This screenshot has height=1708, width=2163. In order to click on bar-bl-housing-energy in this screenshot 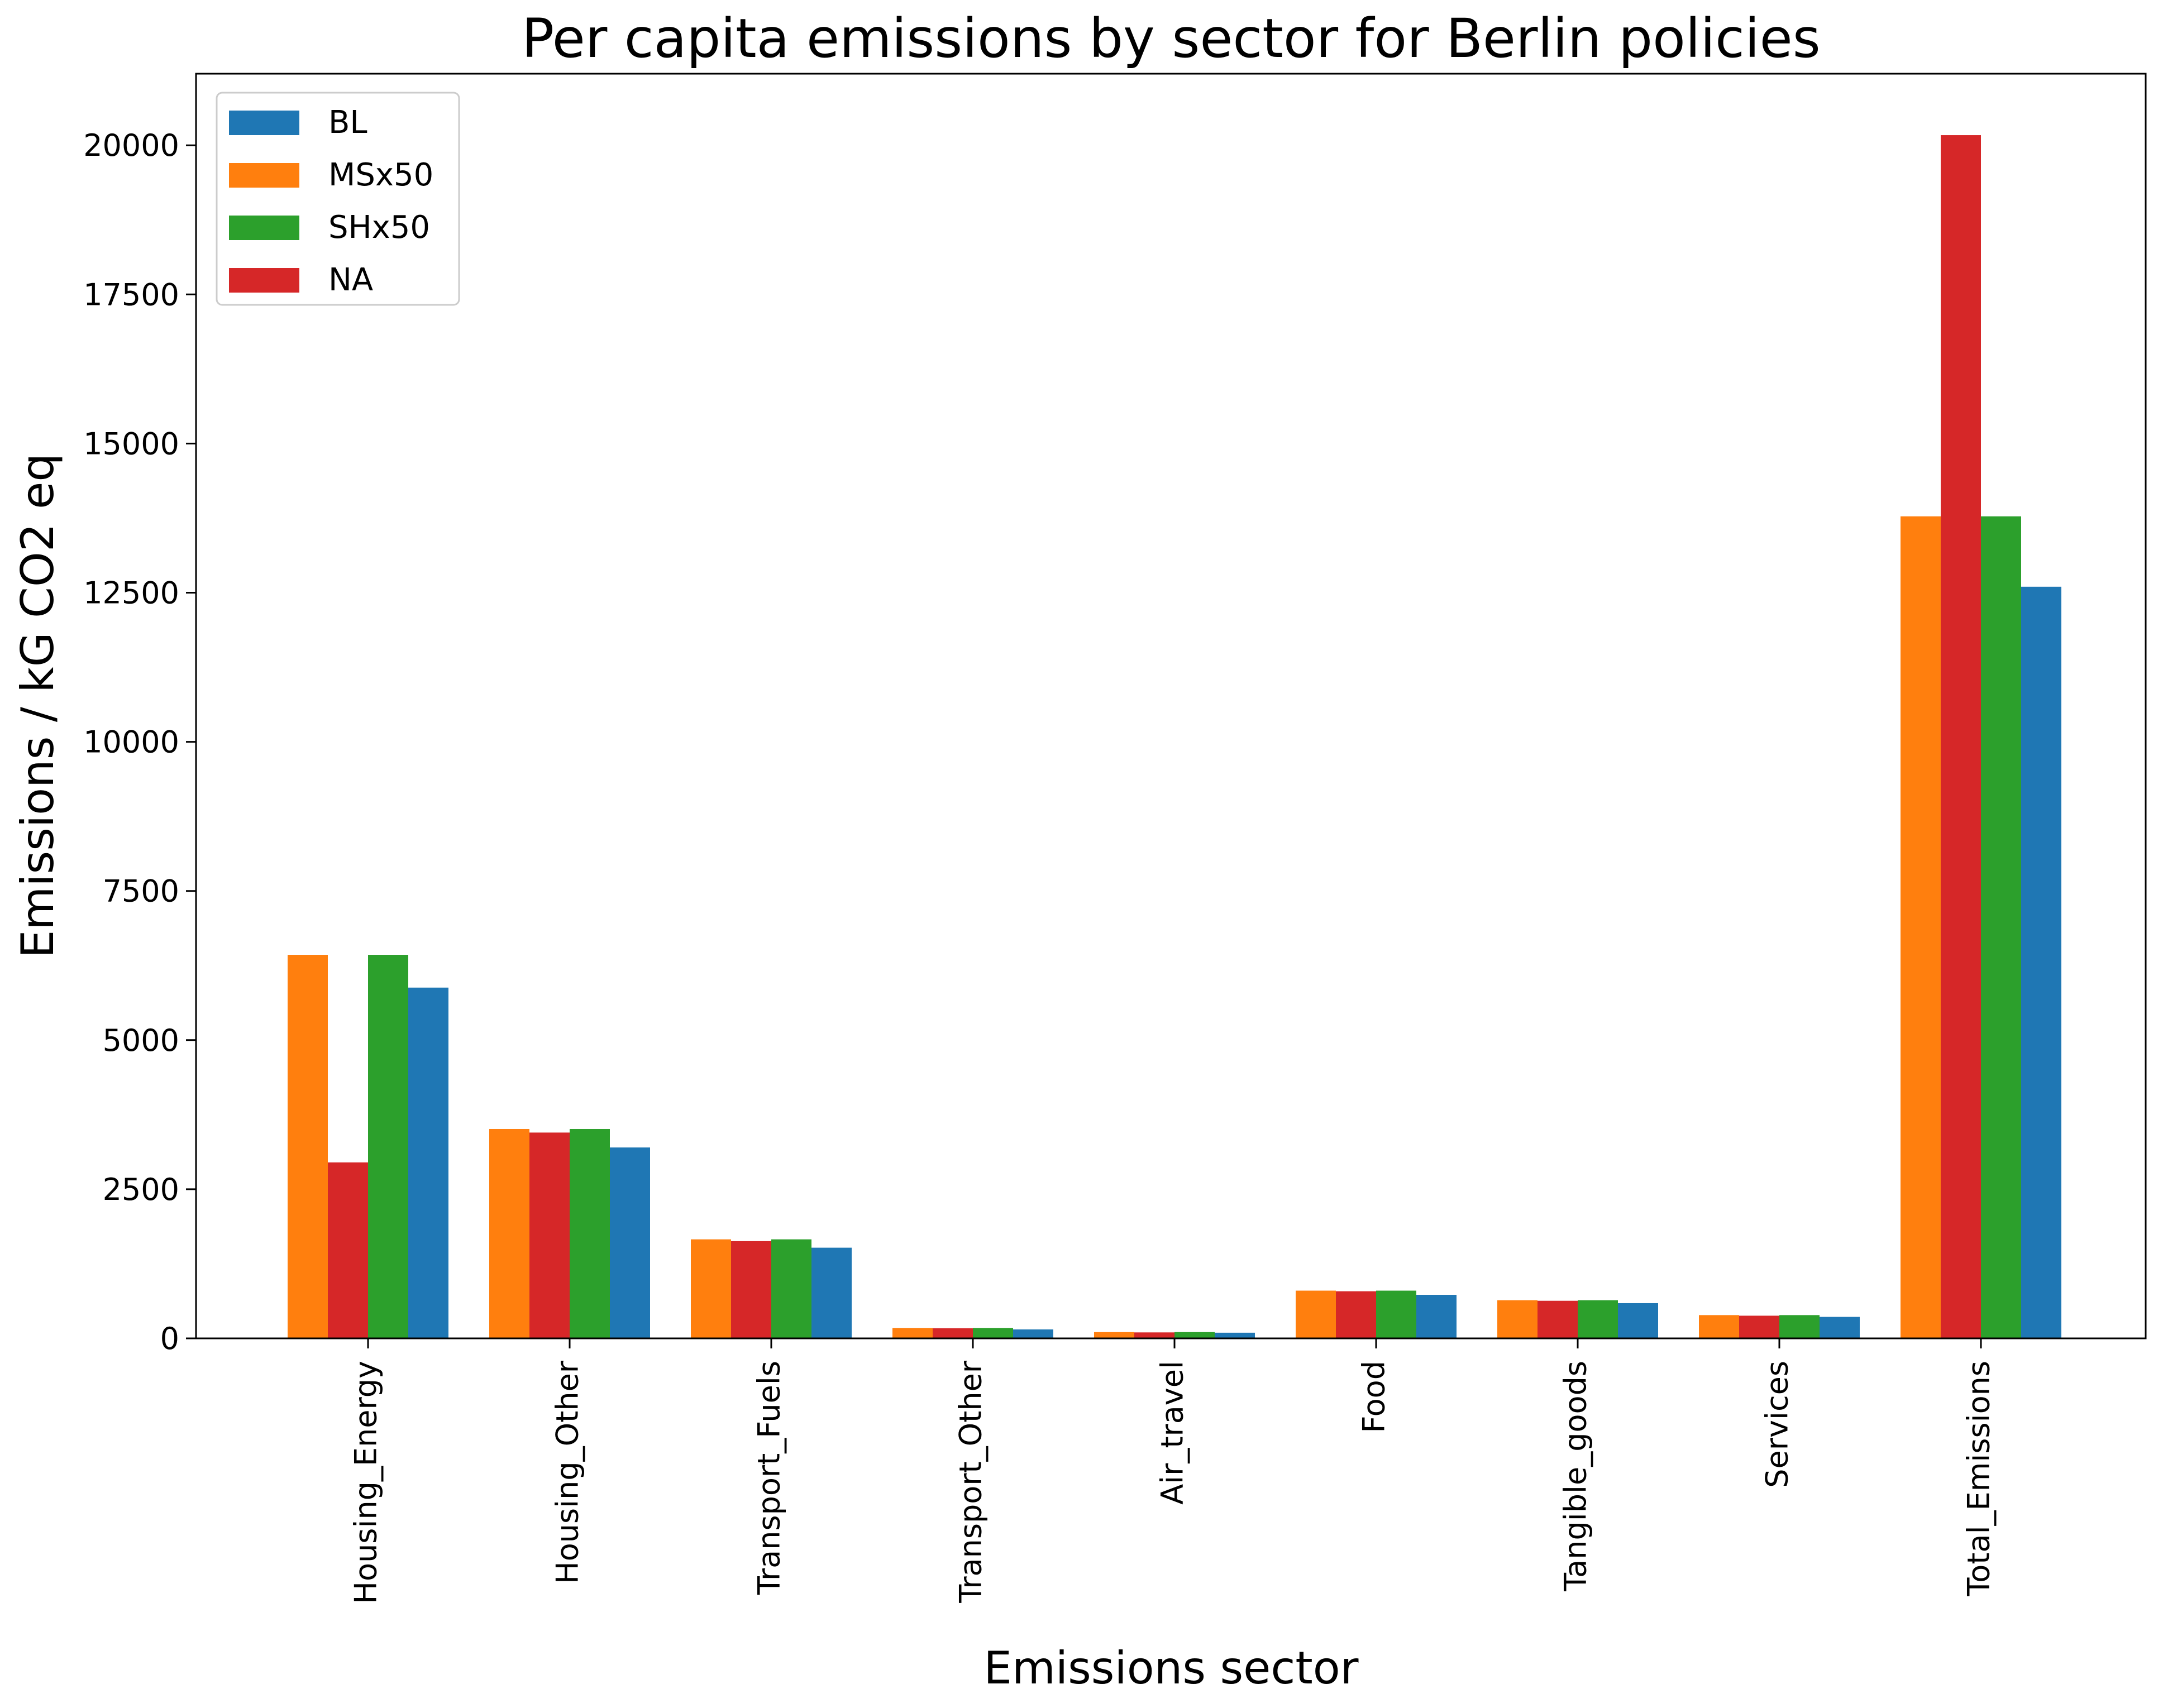, I will do `click(428, 1162)`.